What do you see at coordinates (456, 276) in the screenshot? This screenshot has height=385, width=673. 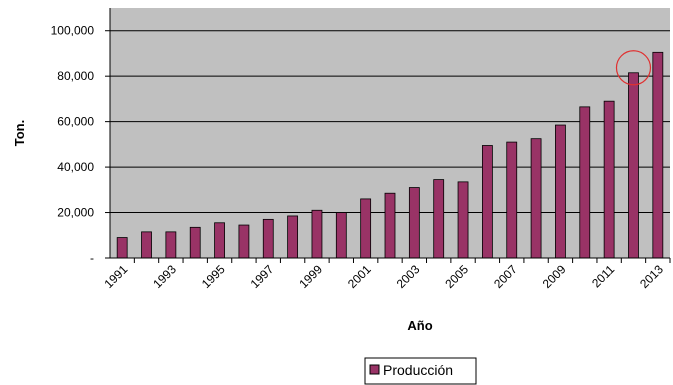 I see `x-tick-label: 2005` at bounding box center [456, 276].